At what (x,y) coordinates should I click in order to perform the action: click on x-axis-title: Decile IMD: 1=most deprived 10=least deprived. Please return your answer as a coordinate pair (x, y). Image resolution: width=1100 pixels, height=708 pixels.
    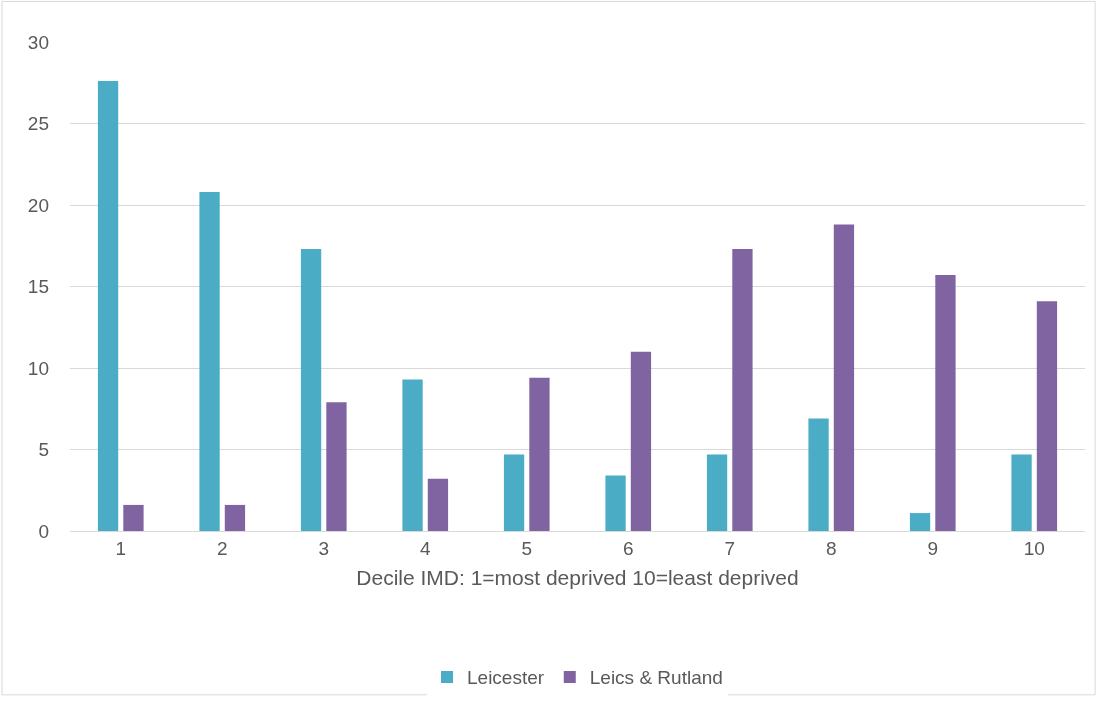
    Looking at the image, I should click on (577, 577).